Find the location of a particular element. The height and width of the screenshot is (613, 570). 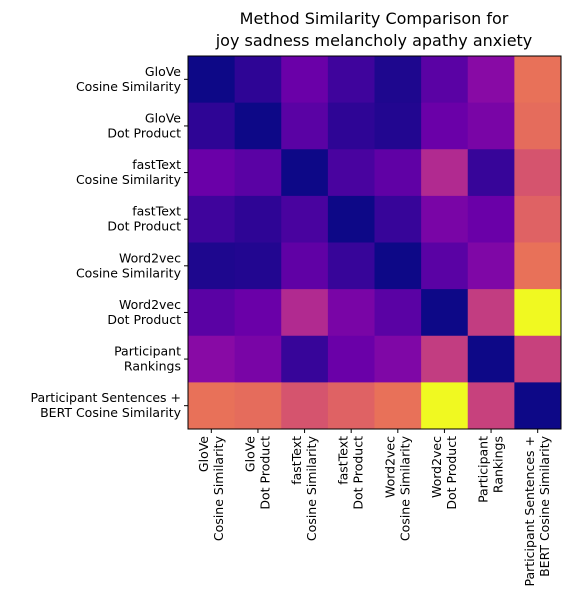

heatmap-cell-r6-c7 is located at coordinates (538, 359).